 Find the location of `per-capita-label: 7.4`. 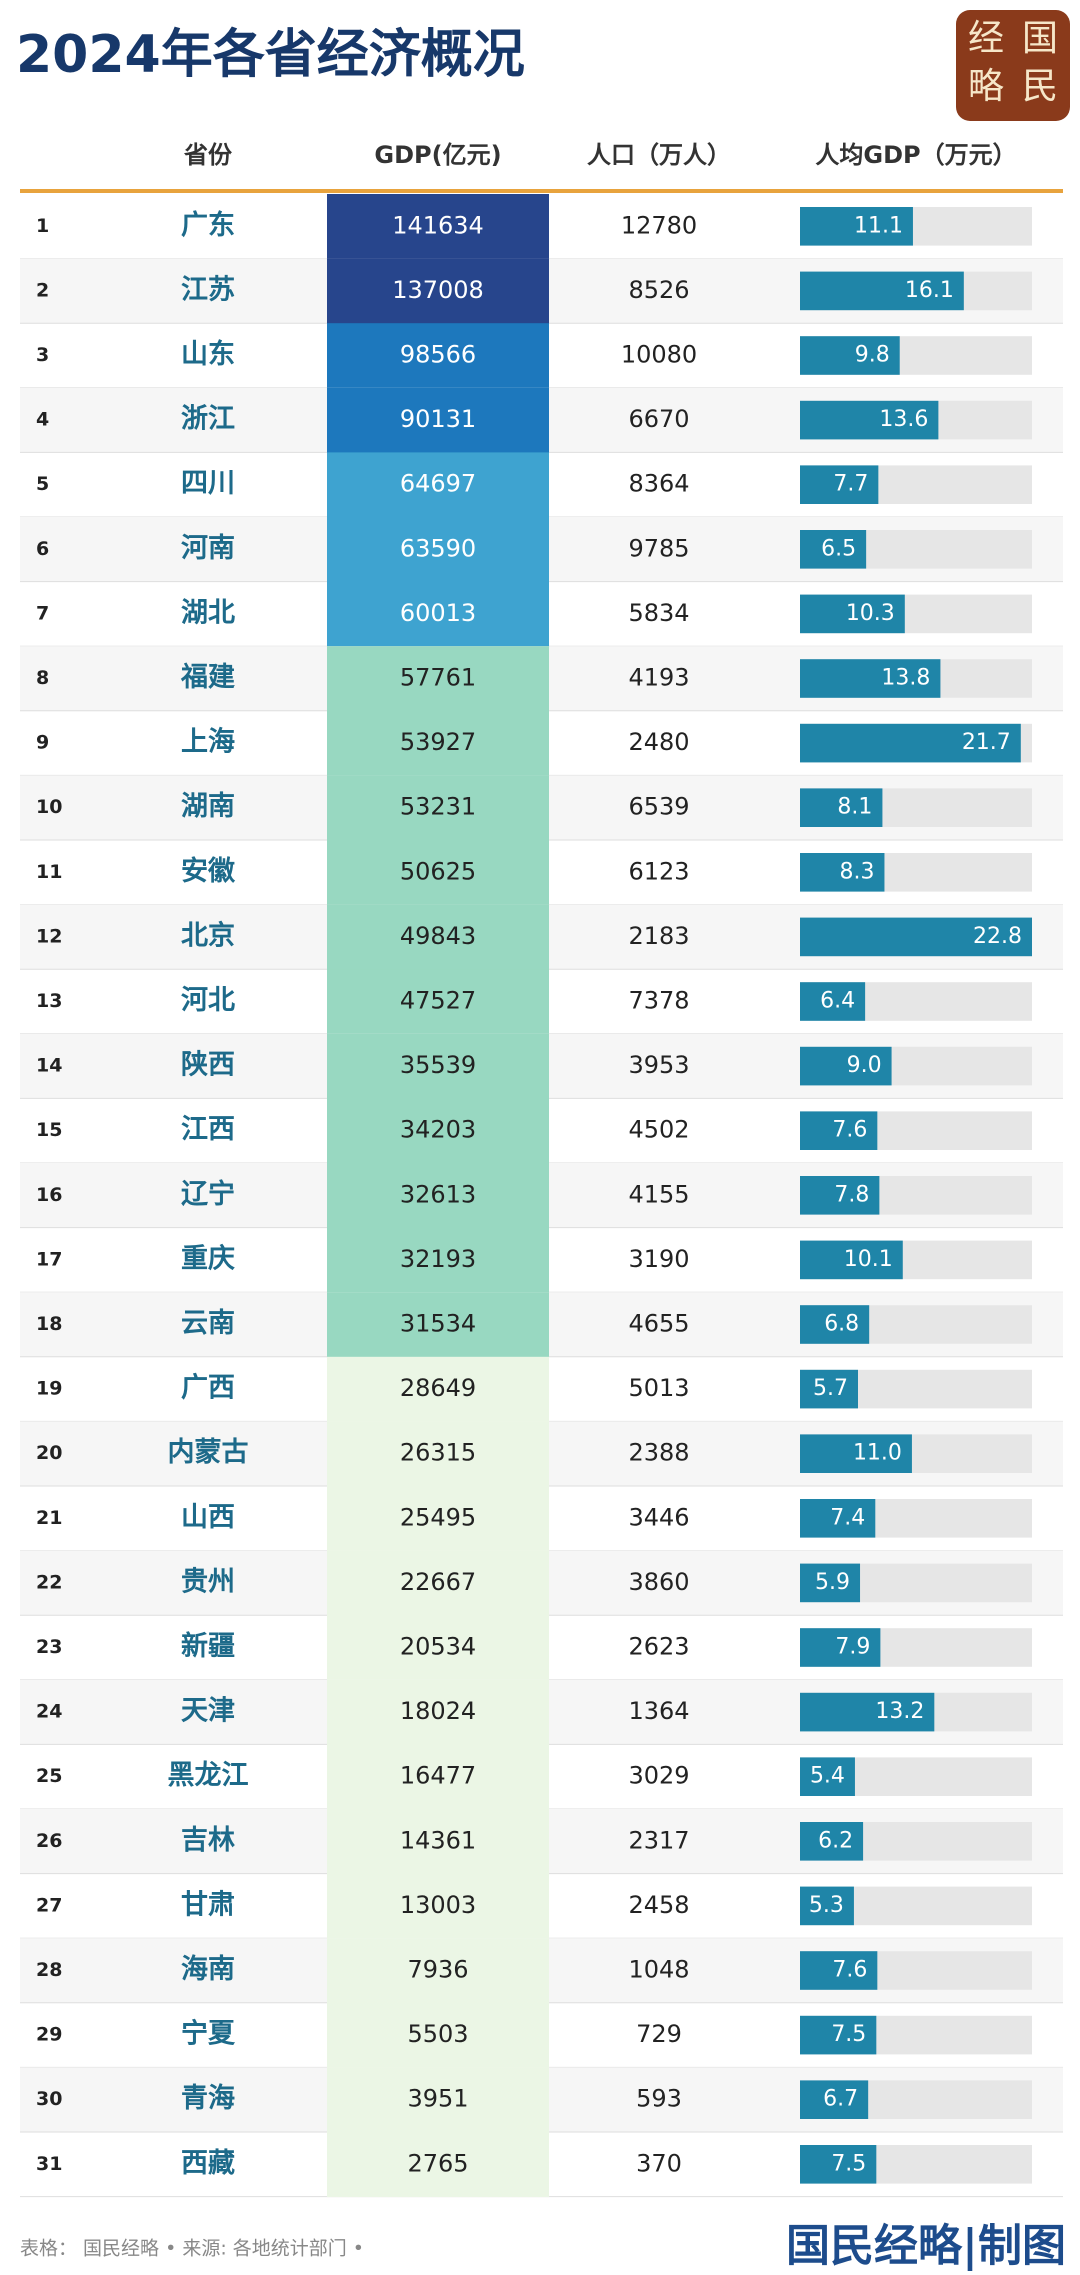

per-capita-label: 7.4 is located at coordinates (847, 1517).